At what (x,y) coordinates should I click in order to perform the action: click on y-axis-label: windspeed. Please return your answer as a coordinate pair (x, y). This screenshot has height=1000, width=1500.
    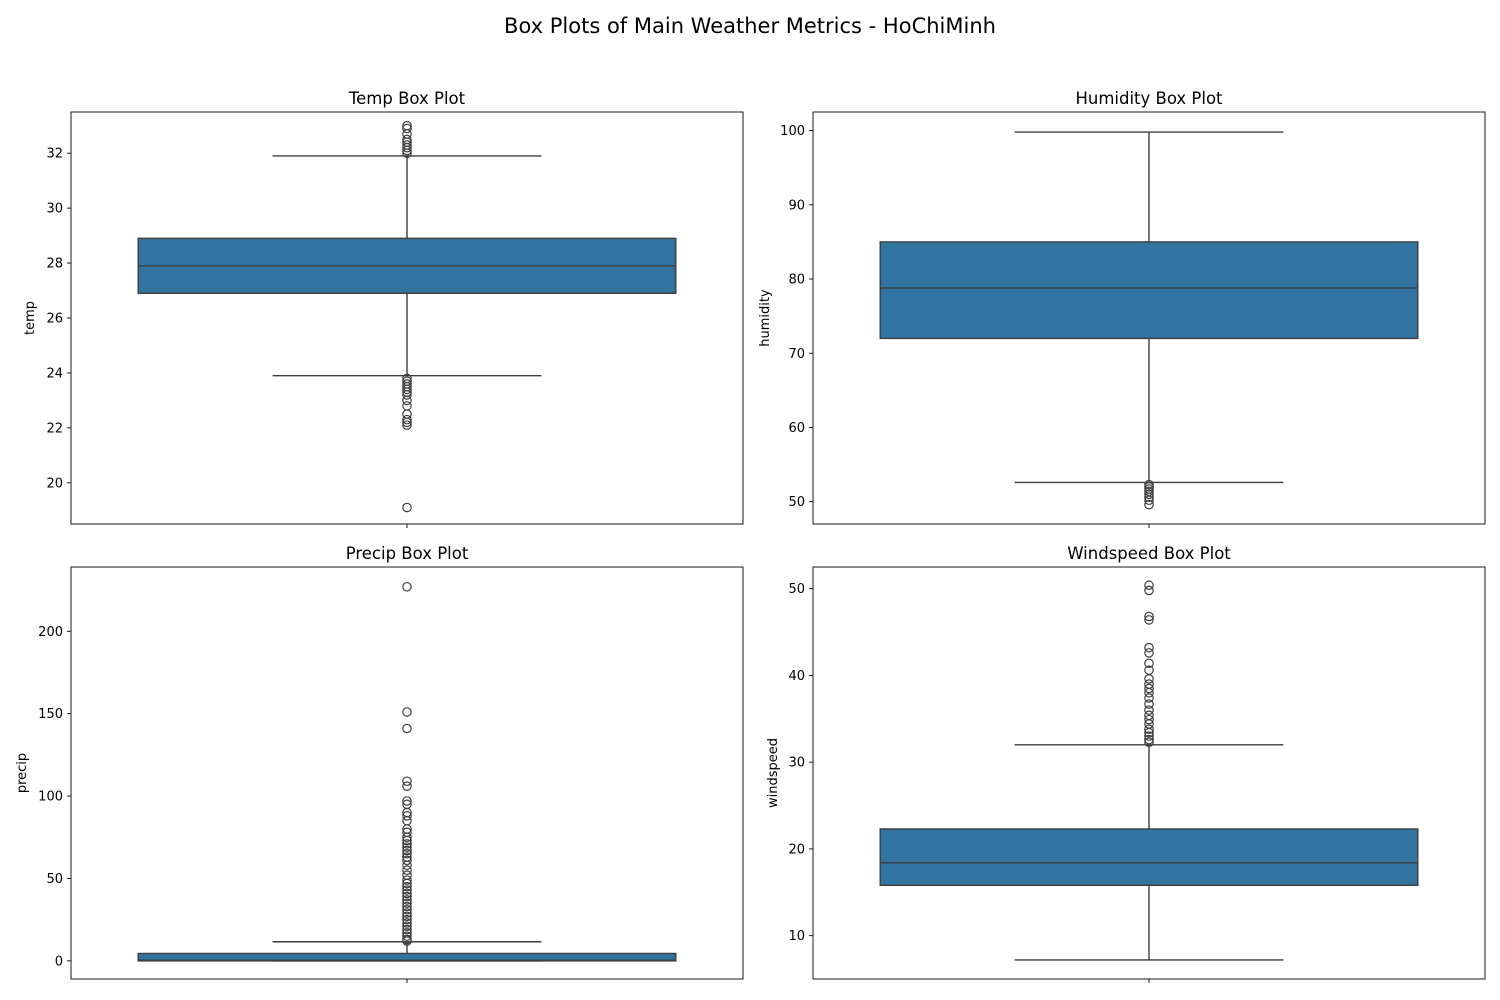
    Looking at the image, I should click on (773, 773).